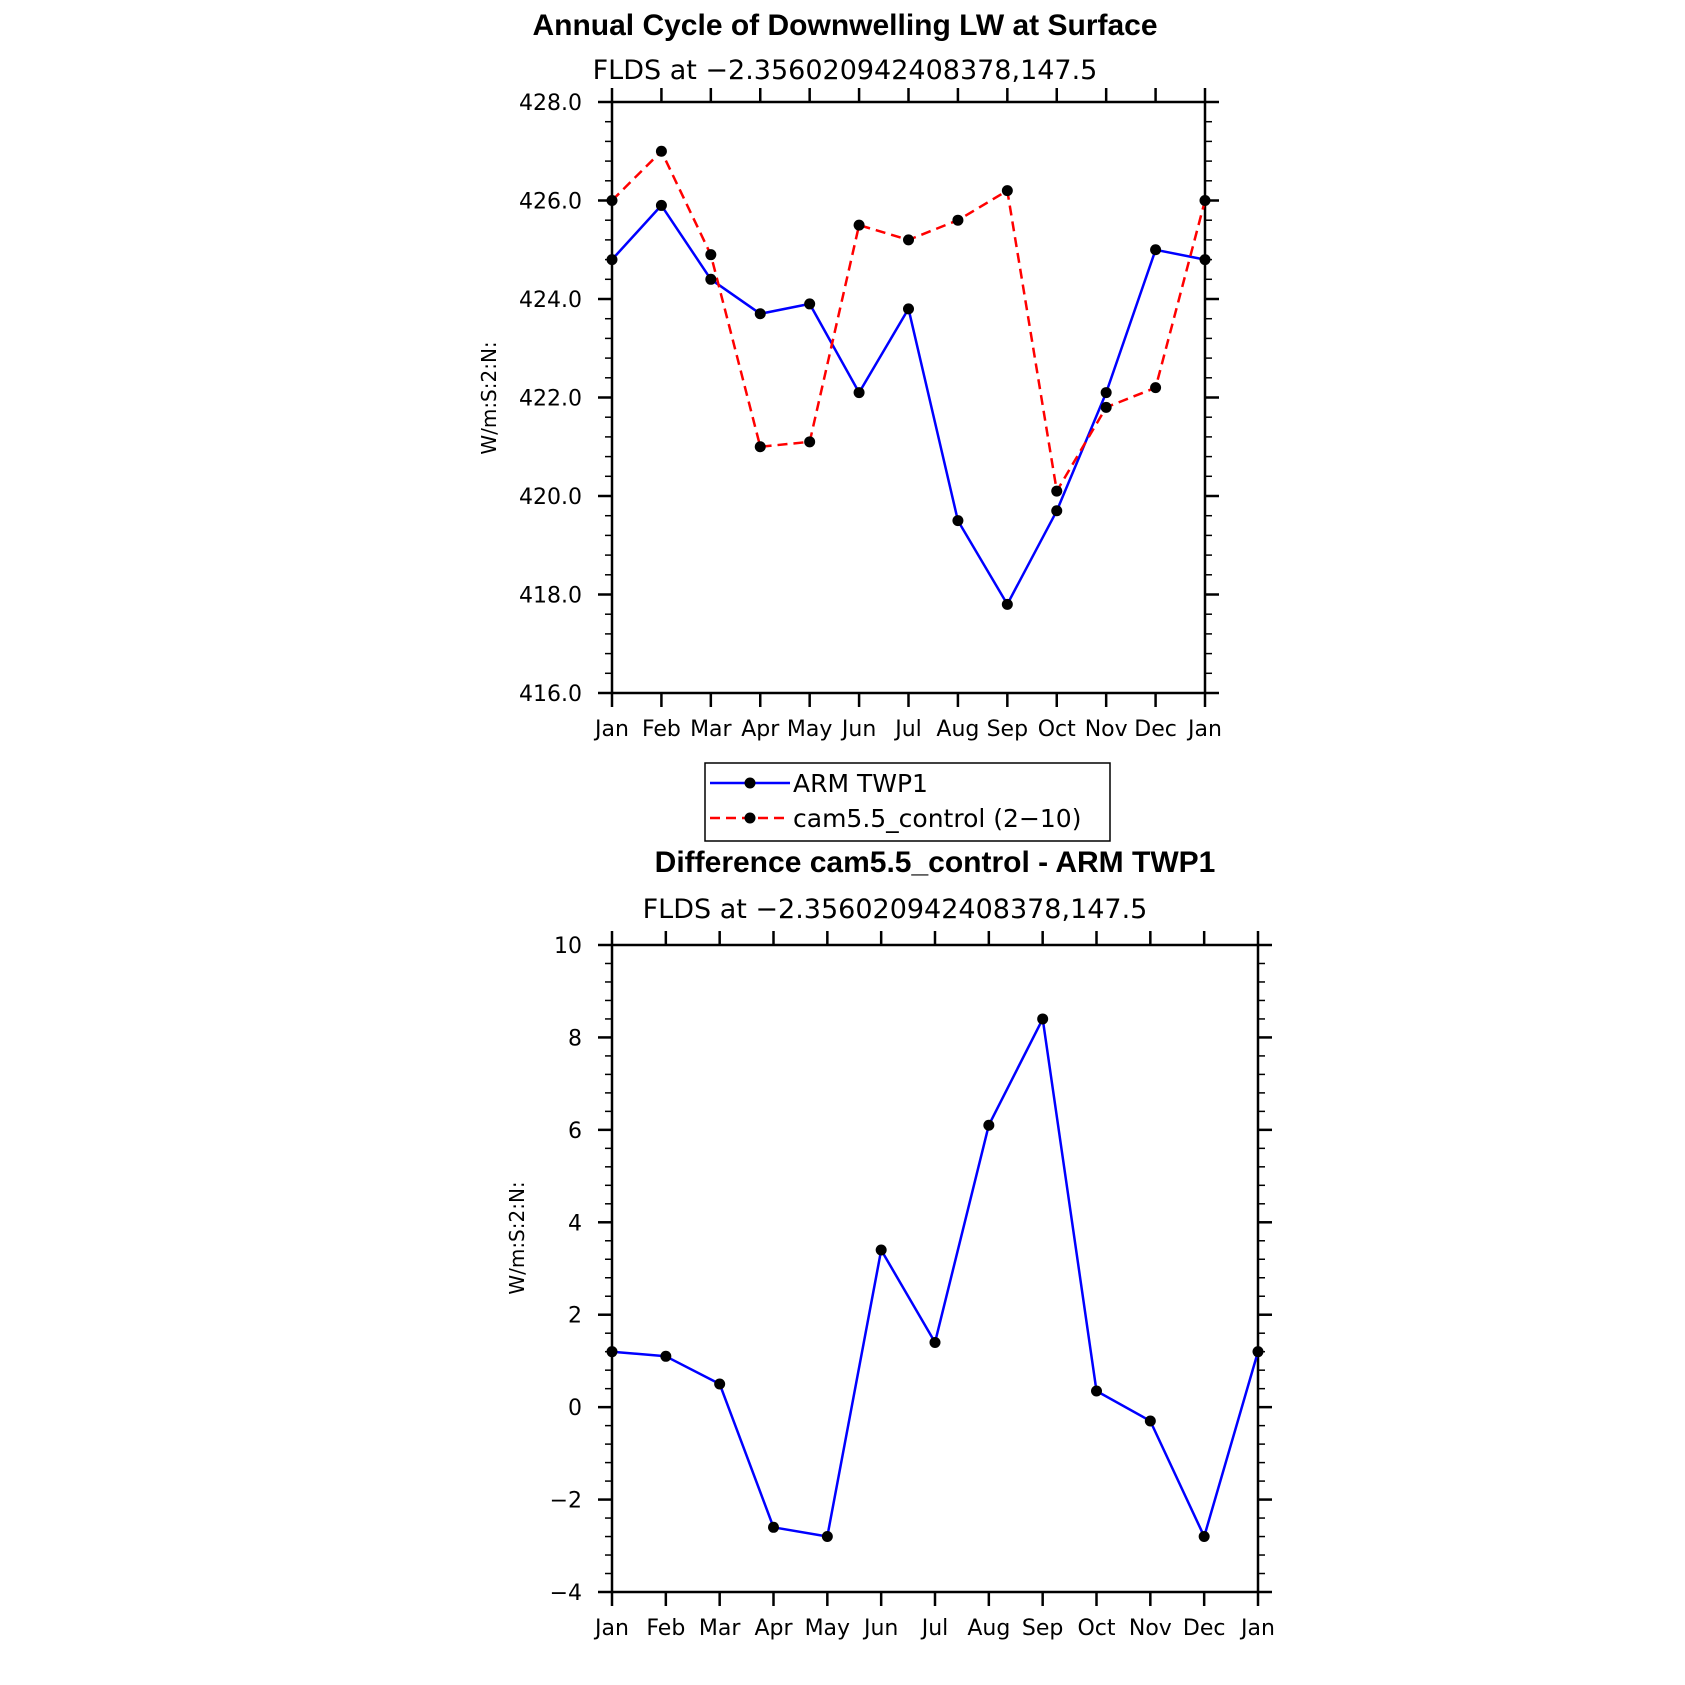 The width and height of the screenshot is (1685, 1685). I want to click on y-tick-label: 422.0, so click(550, 399).